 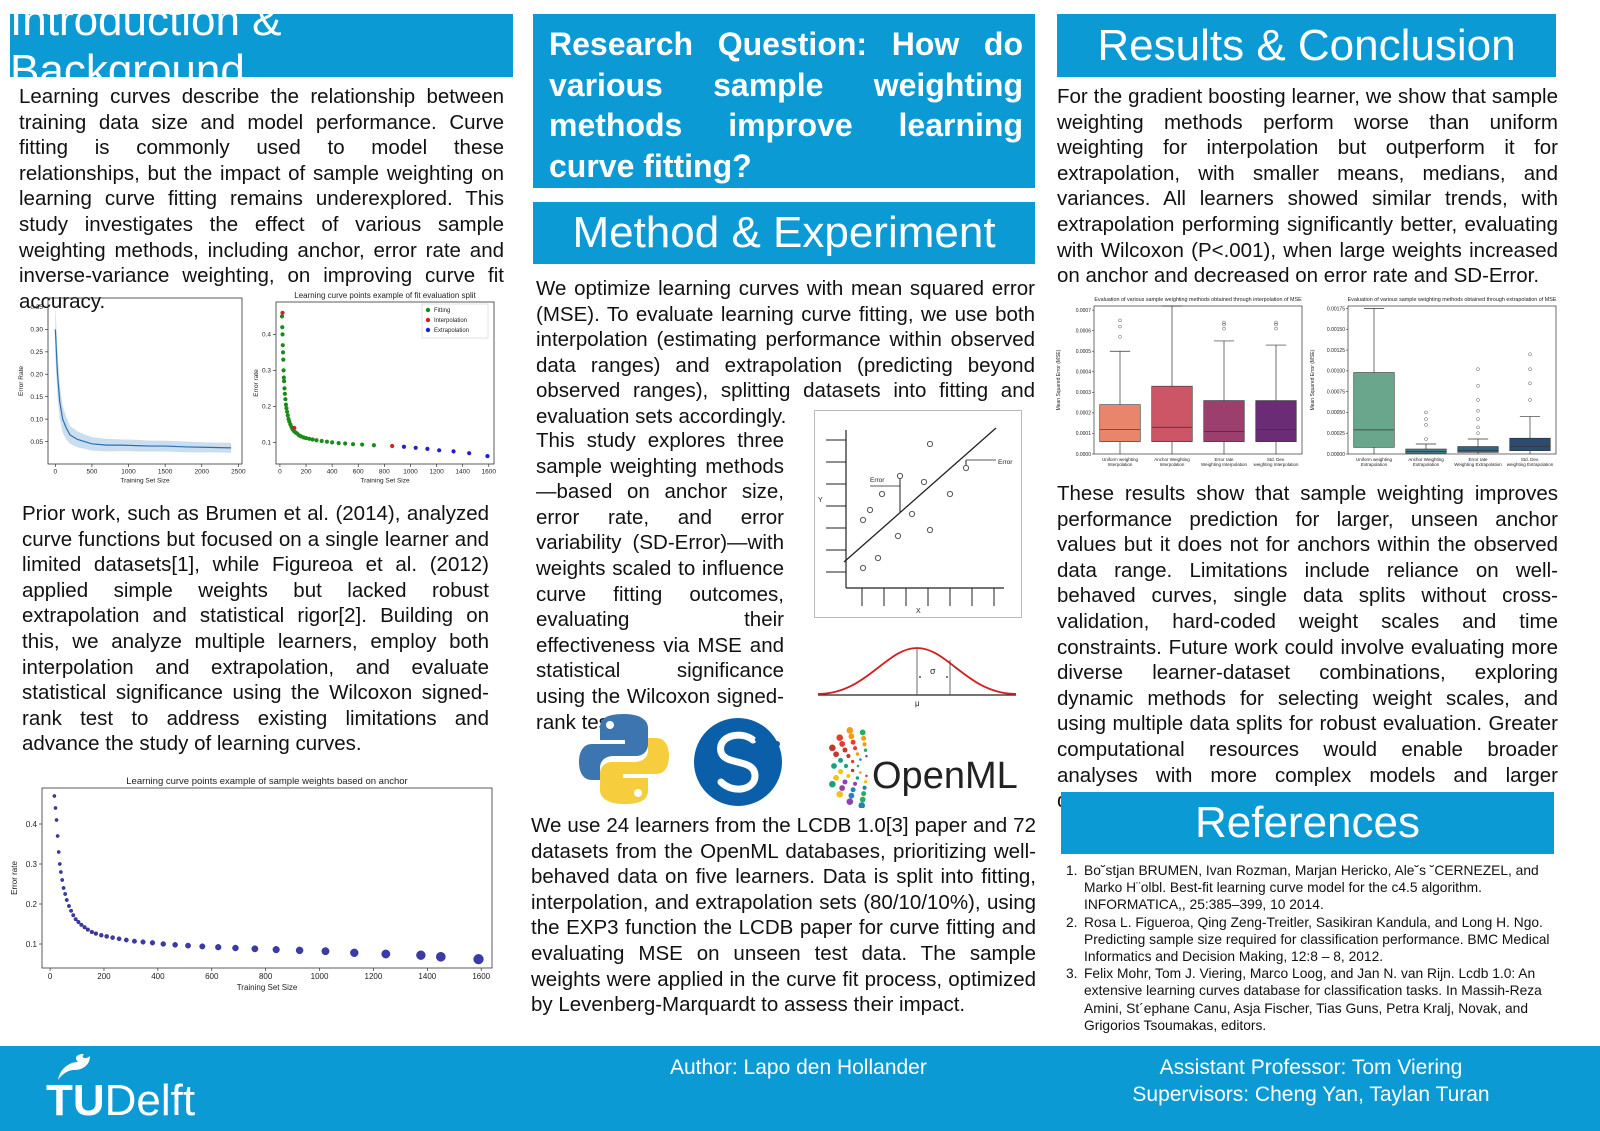 I want to click on legend-label: Extrapolation, so click(x=451, y=331).